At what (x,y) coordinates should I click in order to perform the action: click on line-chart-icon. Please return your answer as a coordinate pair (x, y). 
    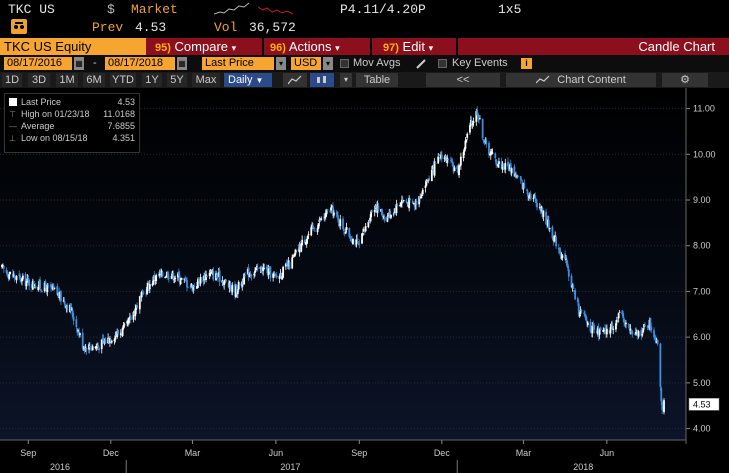
    Looking at the image, I should click on (295, 80).